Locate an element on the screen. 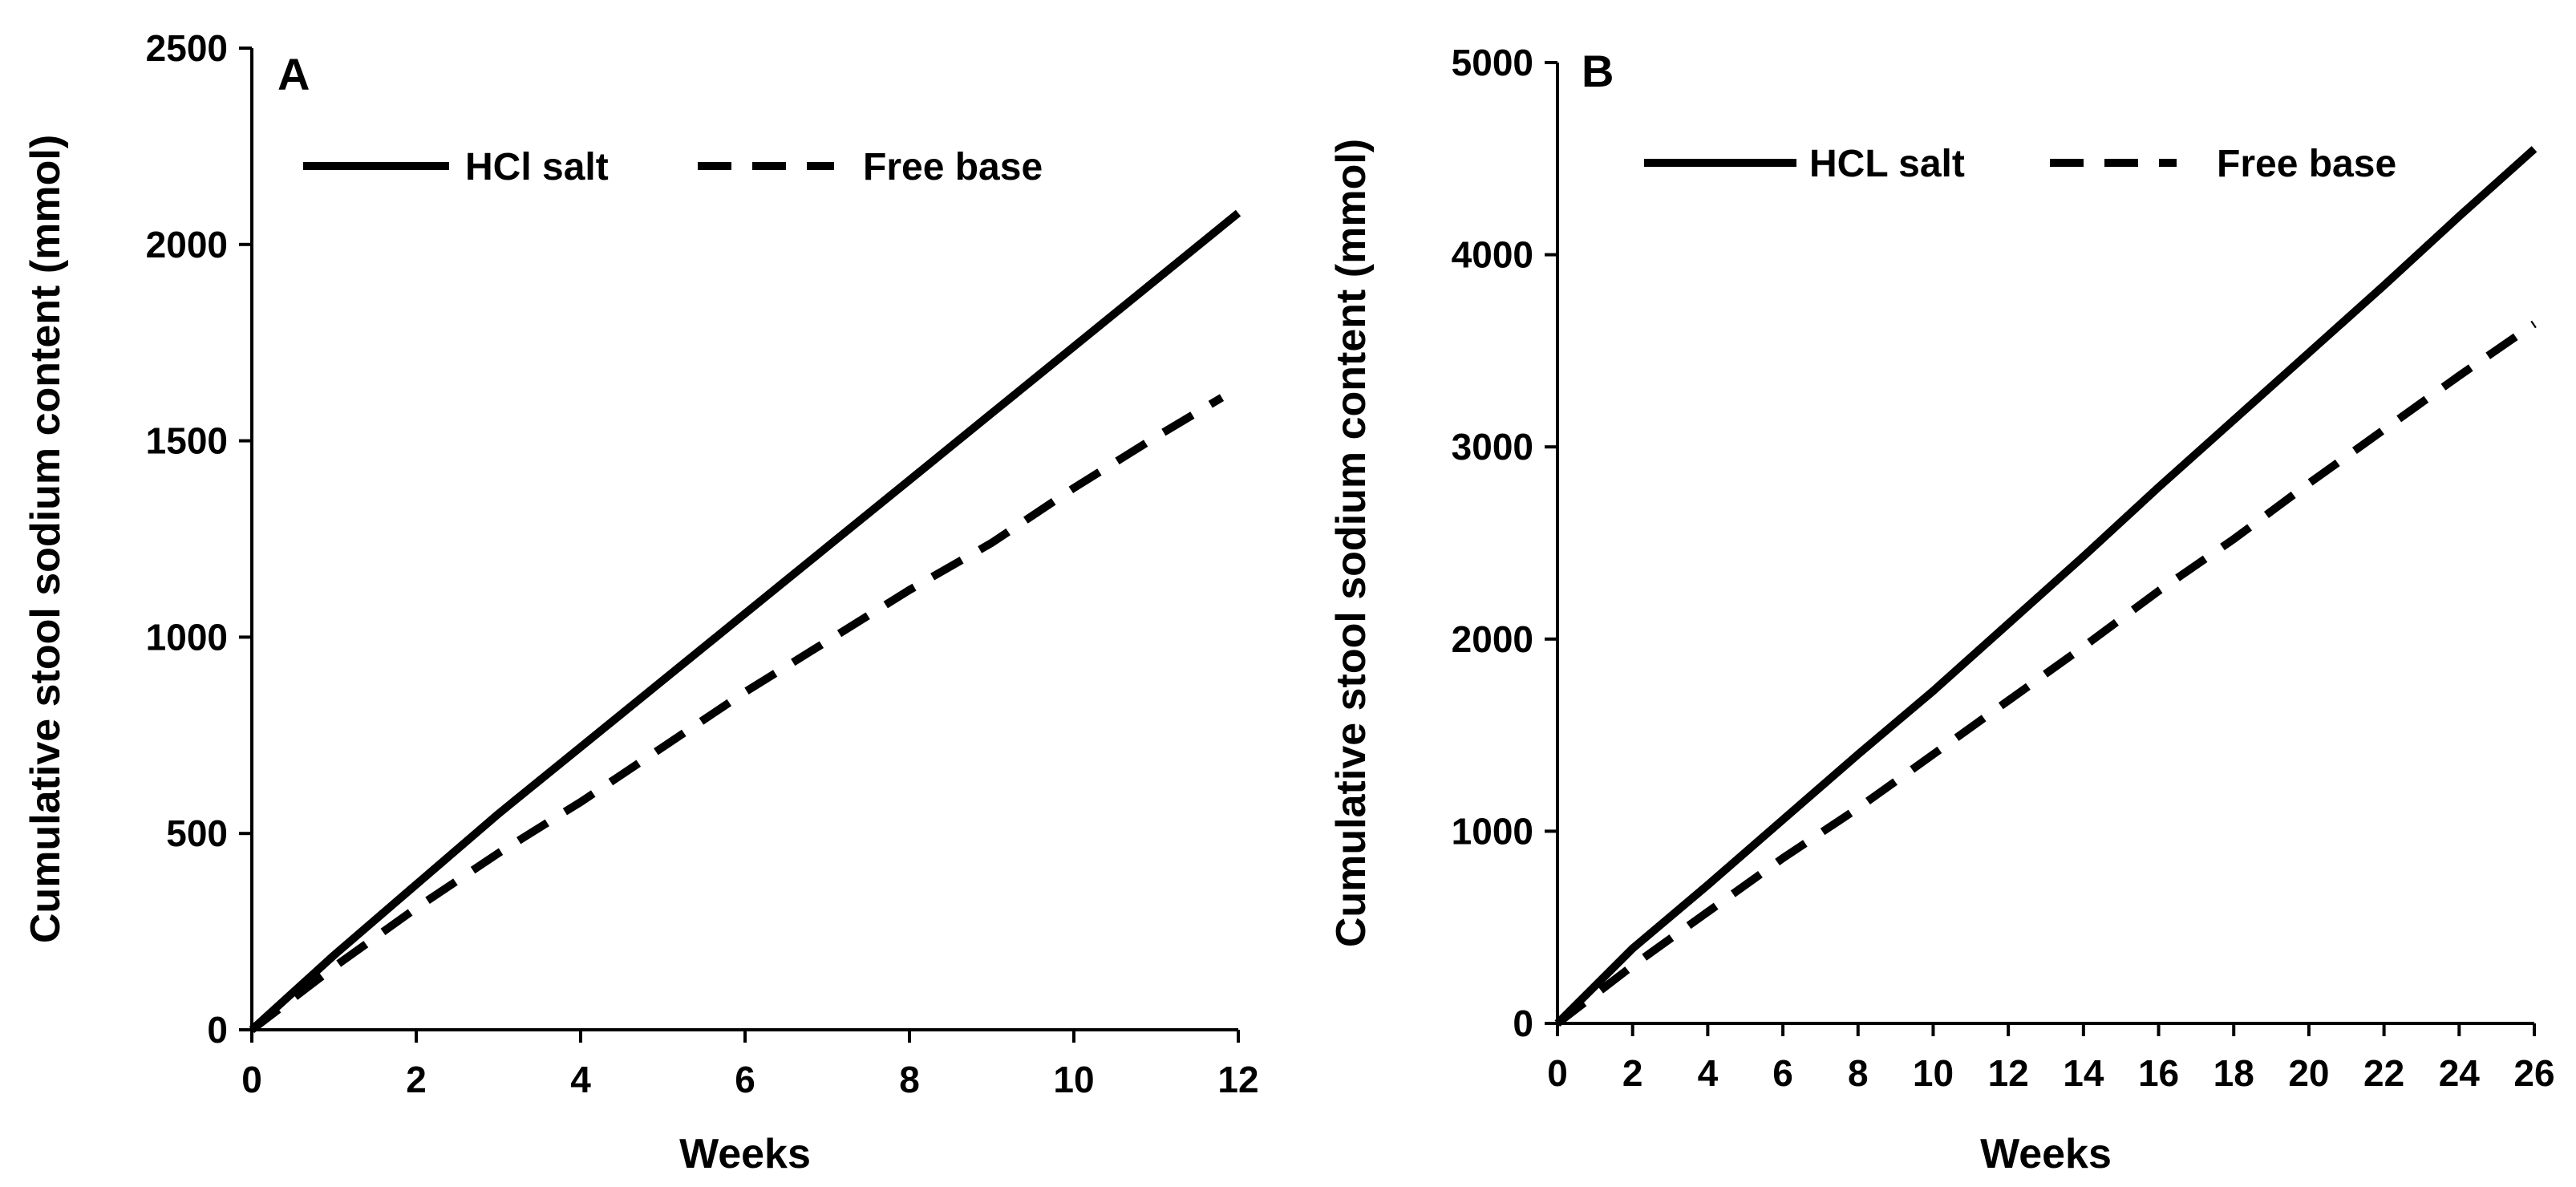 The height and width of the screenshot is (1187, 2576). panel-label: A is located at coordinates (293, 74).